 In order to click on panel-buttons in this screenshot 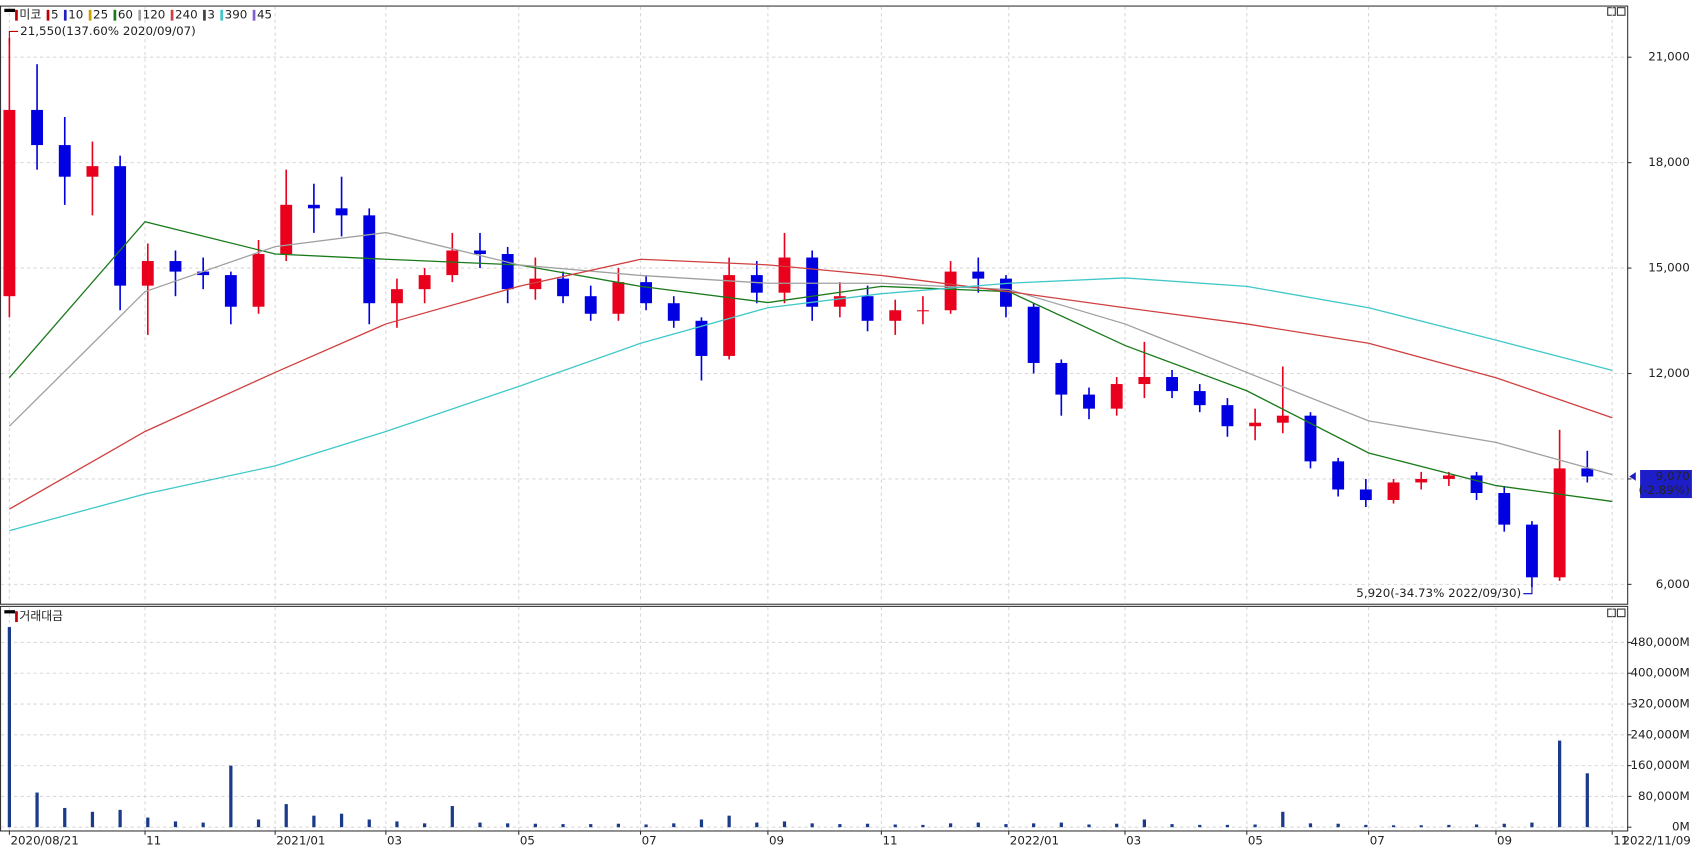, I will do `click(1616, 312)`.